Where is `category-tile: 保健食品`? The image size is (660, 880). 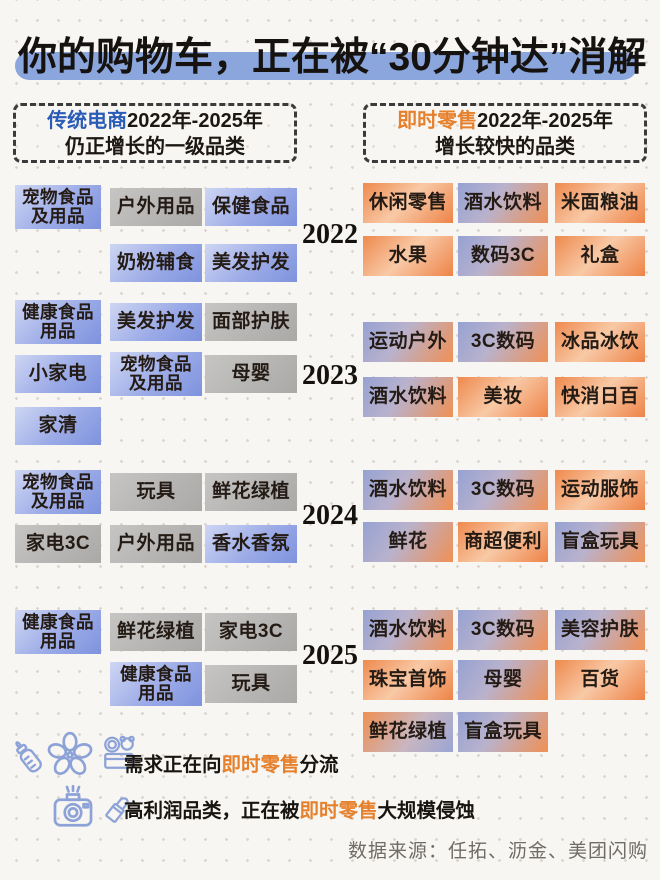 category-tile: 保健食品 is located at coordinates (251, 207).